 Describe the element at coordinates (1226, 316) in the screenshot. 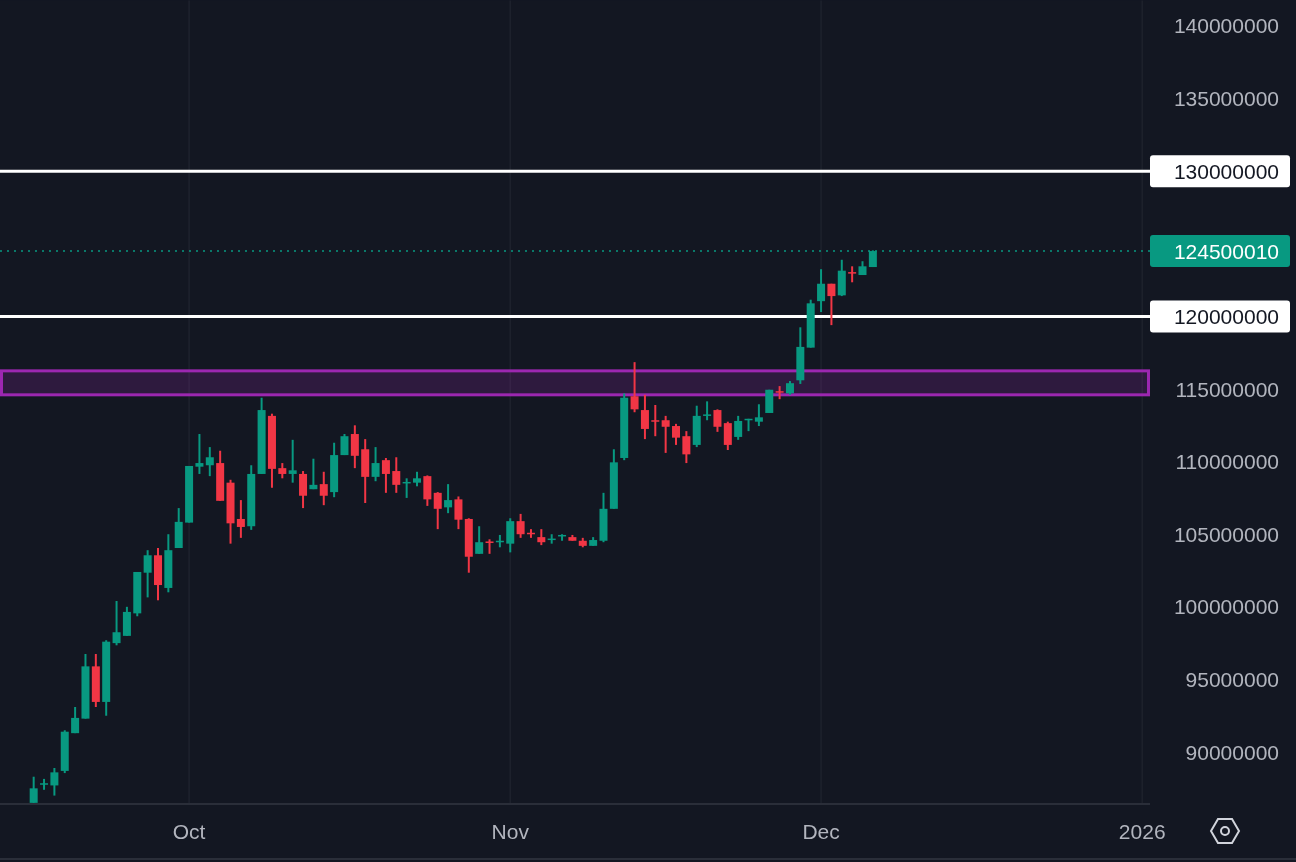

I see `ref-line-label: 120000000` at that location.